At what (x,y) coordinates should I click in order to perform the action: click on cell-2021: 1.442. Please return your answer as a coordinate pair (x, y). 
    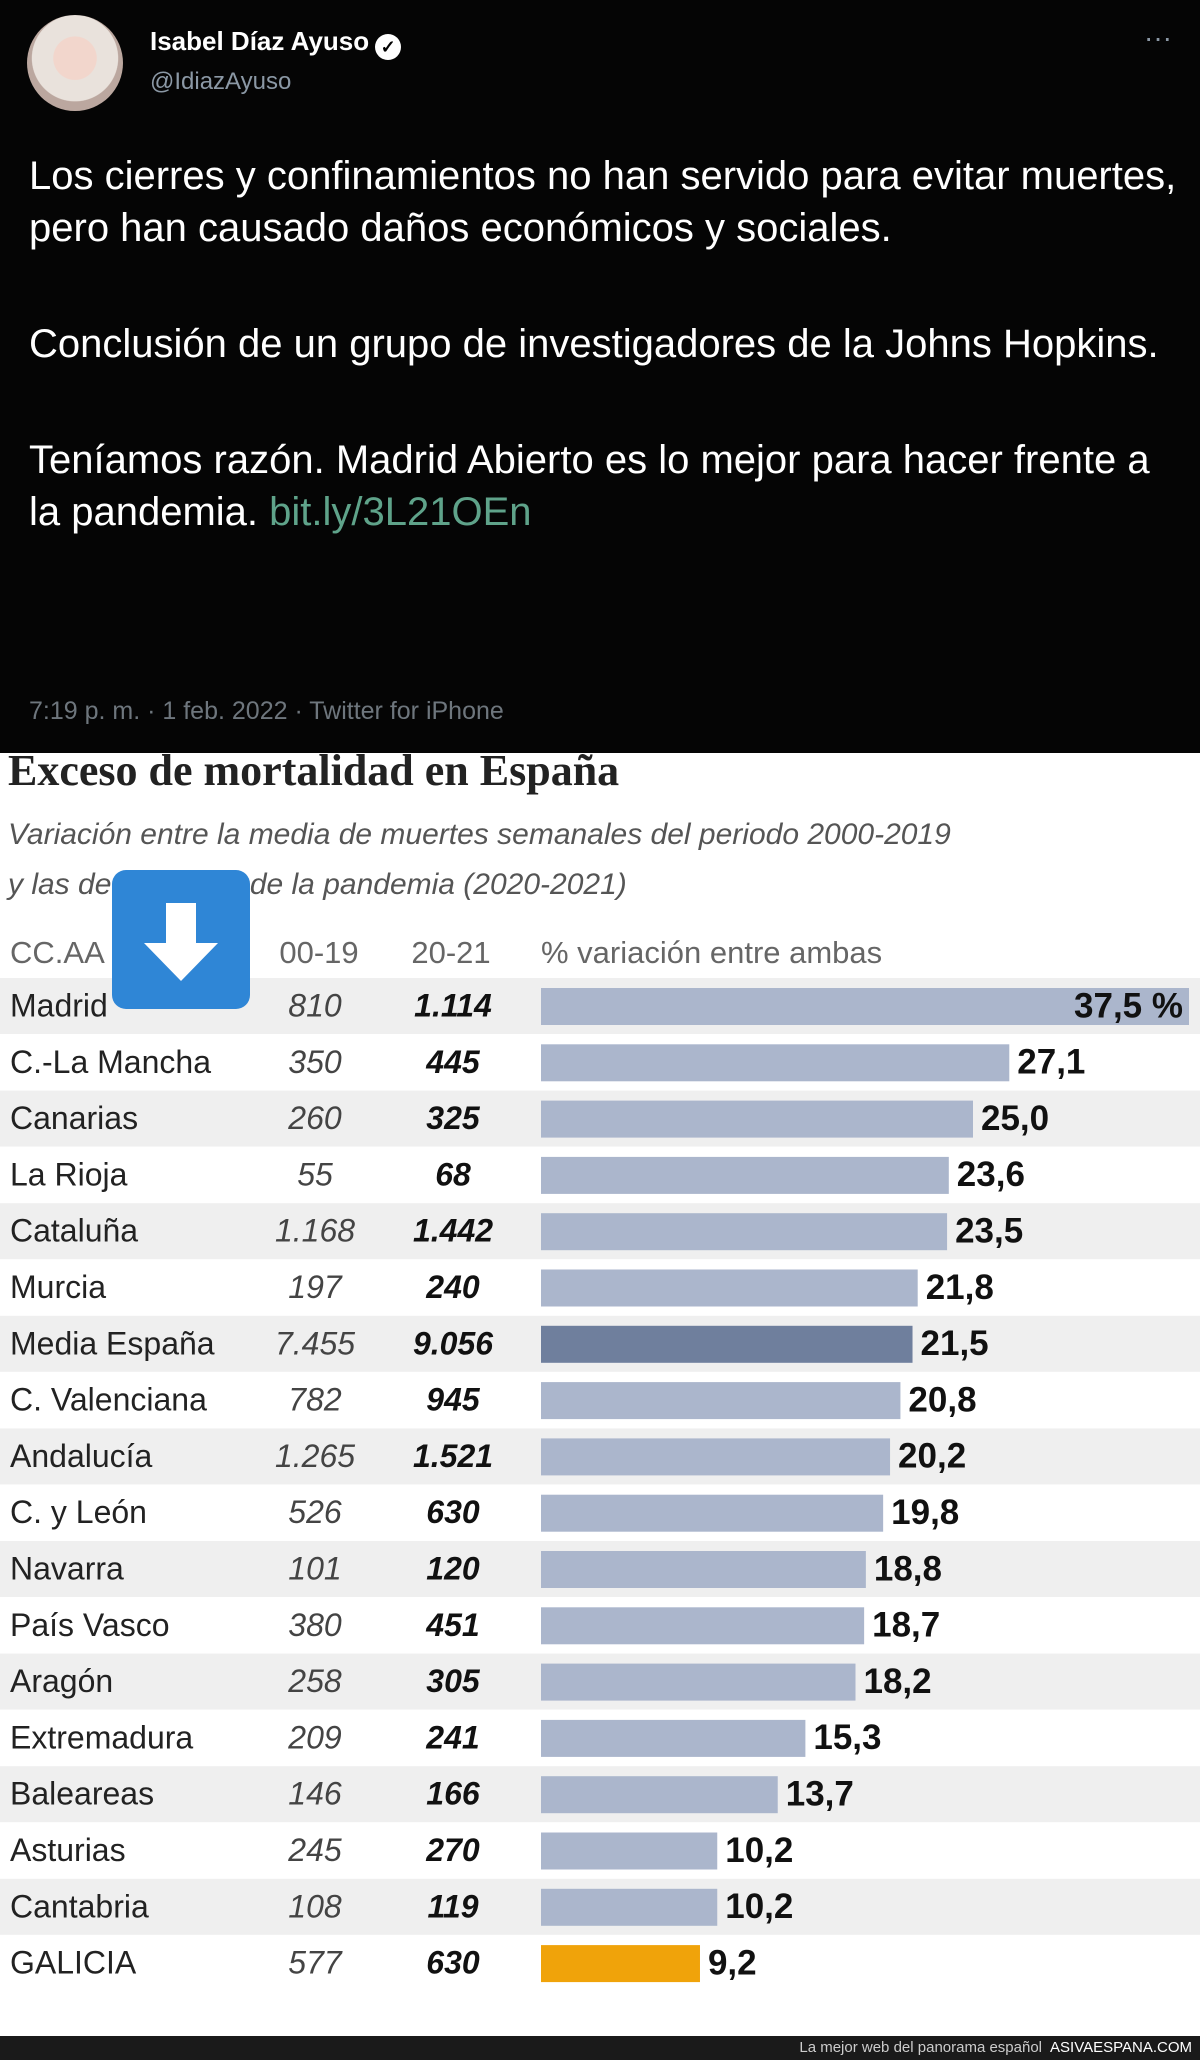
    Looking at the image, I should click on (453, 1231).